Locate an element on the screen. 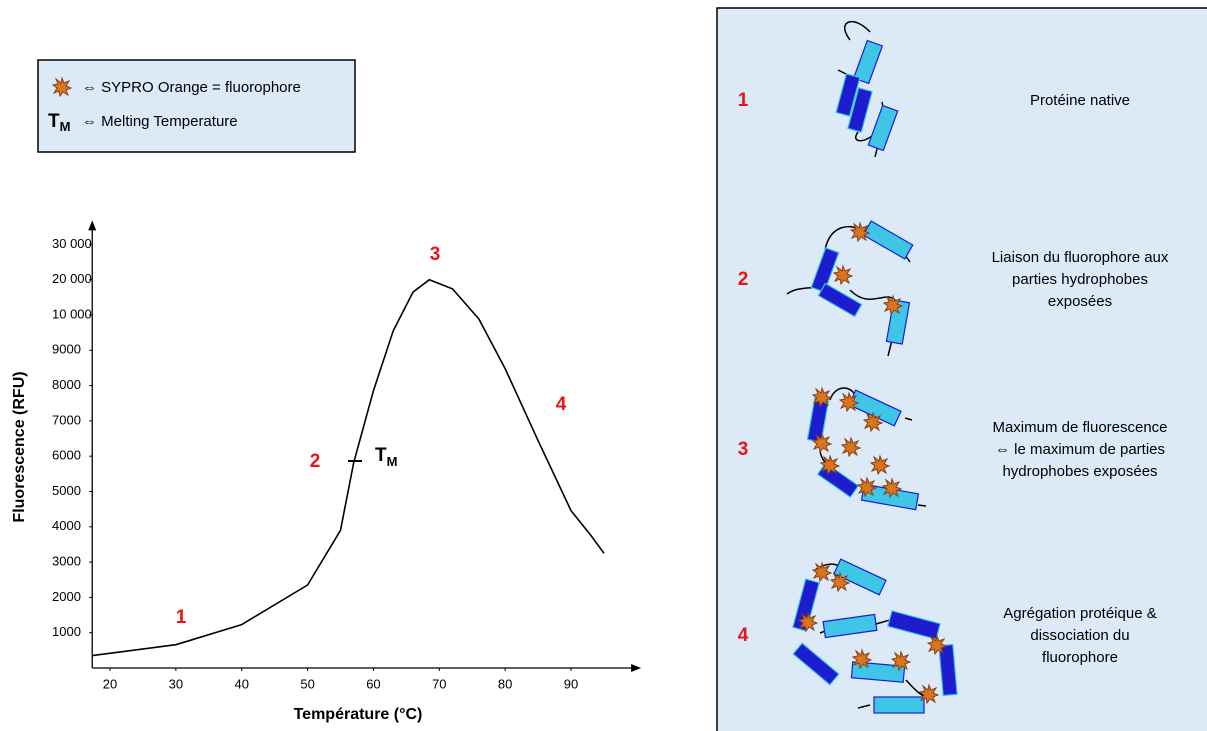  step-number: 1 is located at coordinates (743, 100).